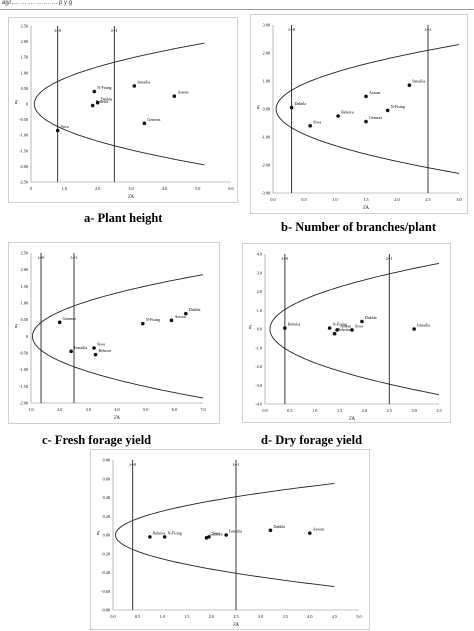 The image size is (474, 631). I want to click on y-tick-label: 4.0, so click(259, 254).